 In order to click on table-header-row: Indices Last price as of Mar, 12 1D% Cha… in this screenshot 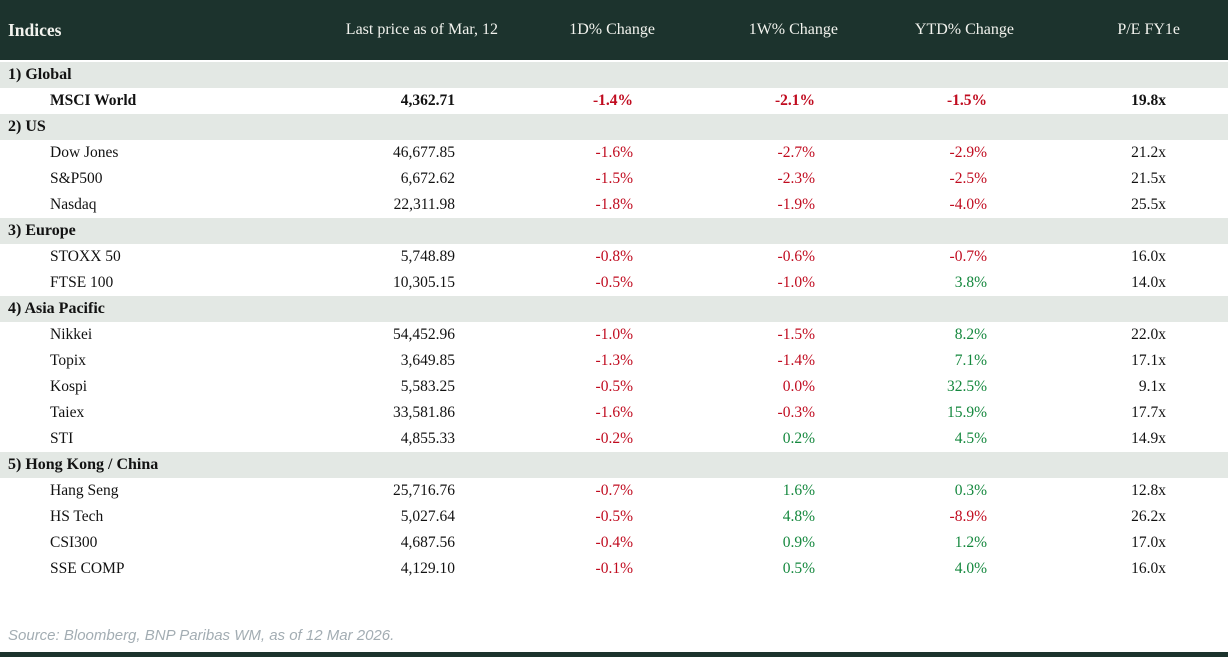, I will do `click(614, 30)`.